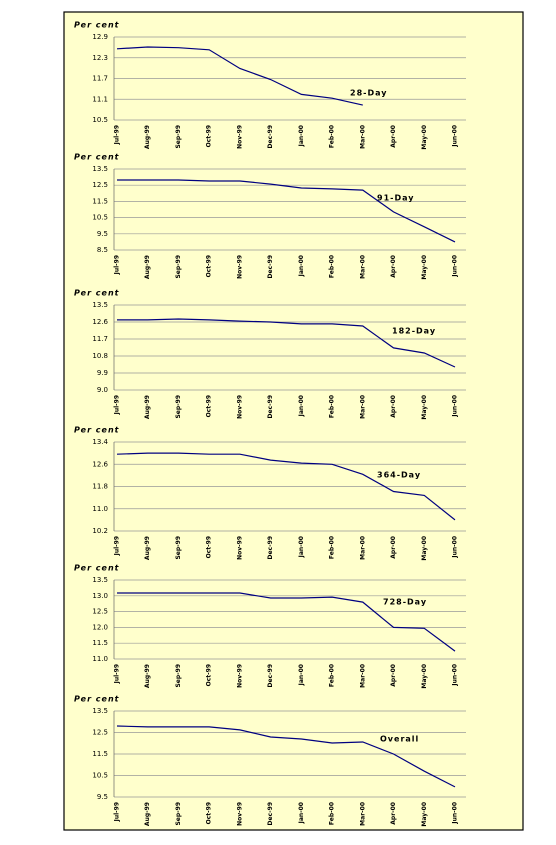  What do you see at coordinates (100, 509) in the screenshot?
I see `y-tick-label: 11.0` at bounding box center [100, 509].